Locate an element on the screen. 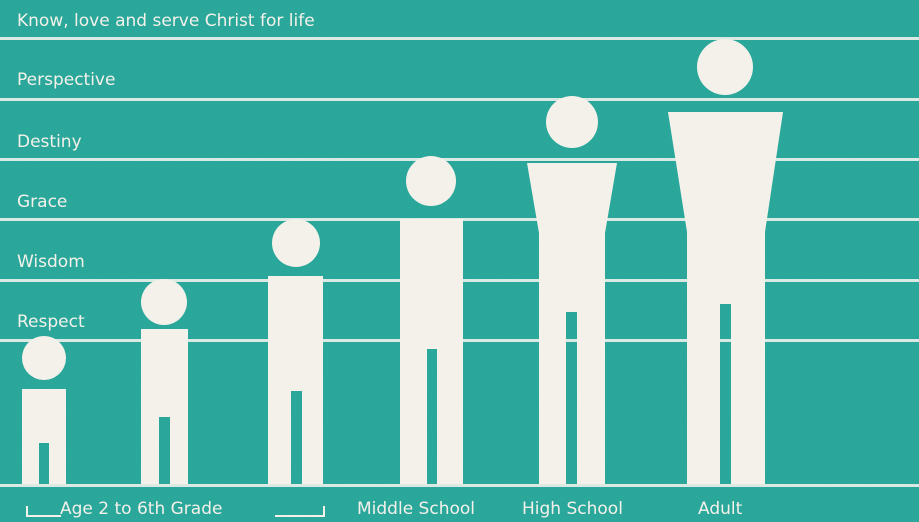  rung-label-destiny: Destiny is located at coordinates (49, 142).